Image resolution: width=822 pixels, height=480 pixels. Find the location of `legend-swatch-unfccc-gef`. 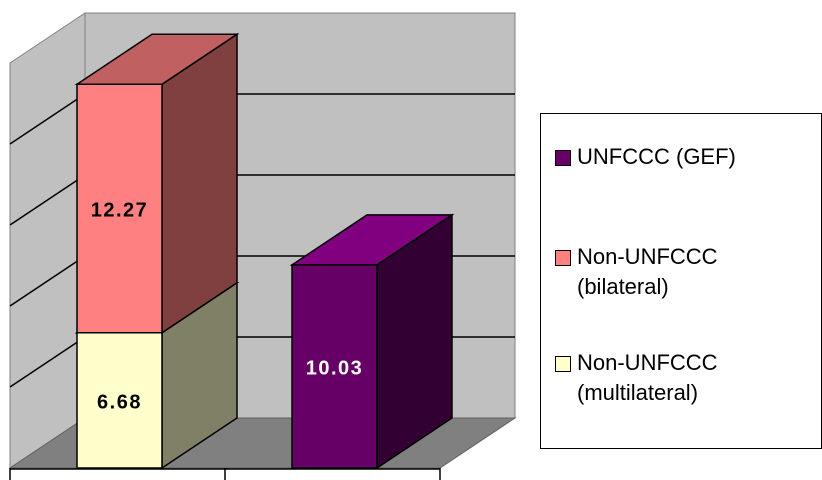

legend-swatch-unfccc-gef is located at coordinates (563, 158).